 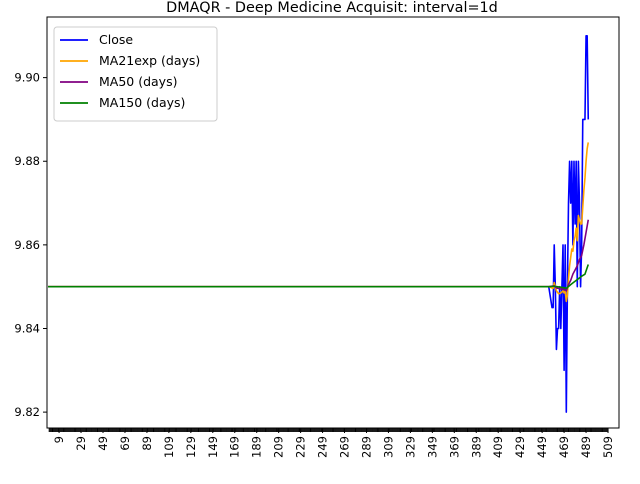 What do you see at coordinates (568, 224) in the screenshot?
I see `series-line-close` at bounding box center [568, 224].